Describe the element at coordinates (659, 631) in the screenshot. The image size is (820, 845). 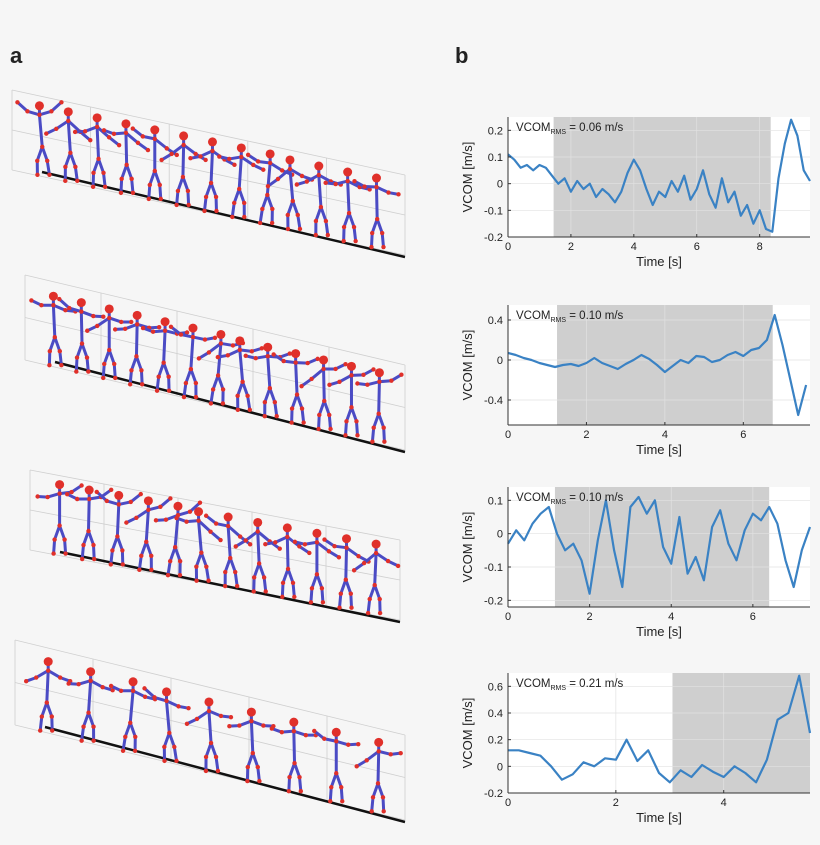
I see `x-axis-label: Time [s]` at that location.